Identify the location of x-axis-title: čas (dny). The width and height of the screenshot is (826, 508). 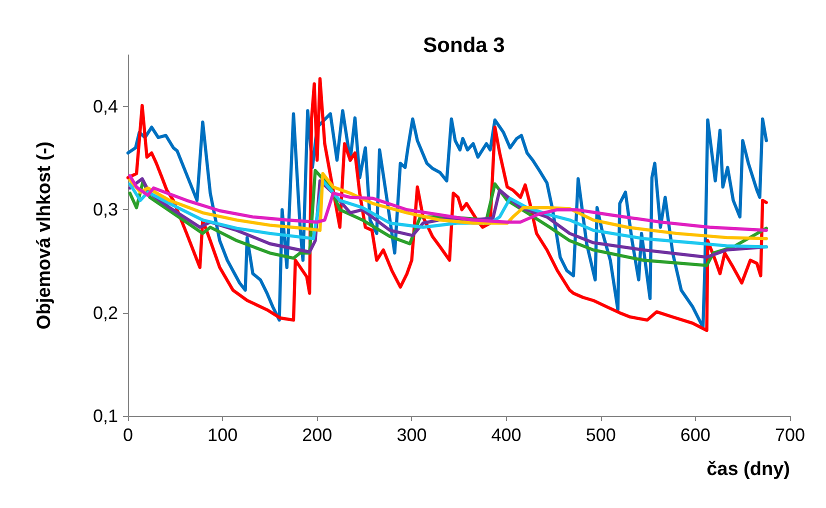
(748, 469).